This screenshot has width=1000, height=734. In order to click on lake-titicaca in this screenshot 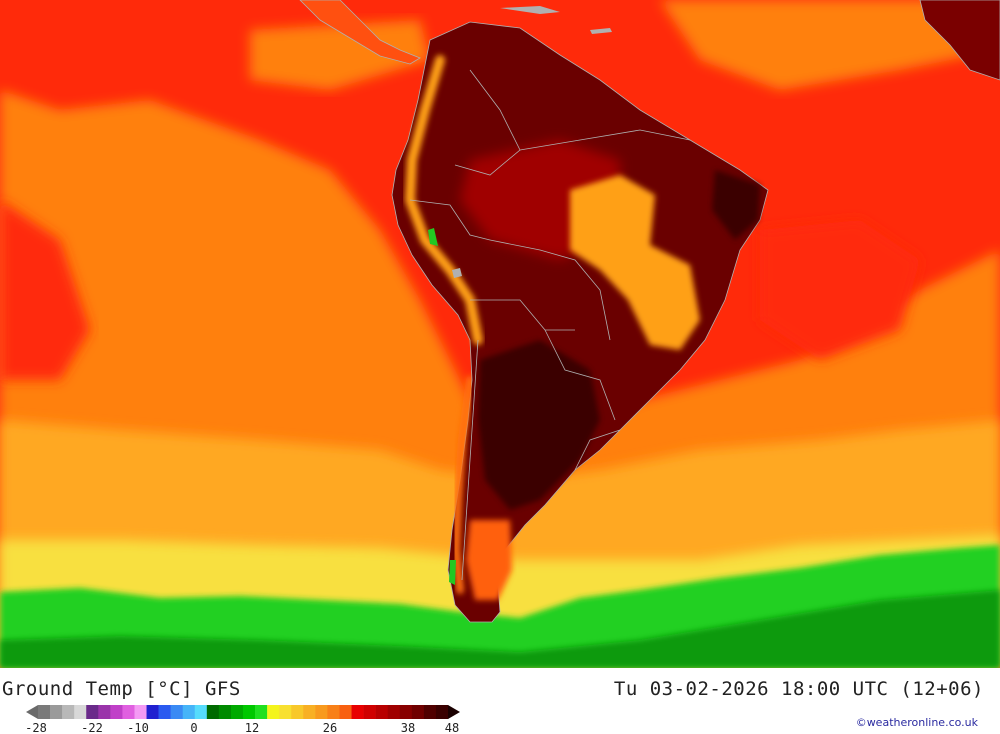, I will do `click(457, 273)`.